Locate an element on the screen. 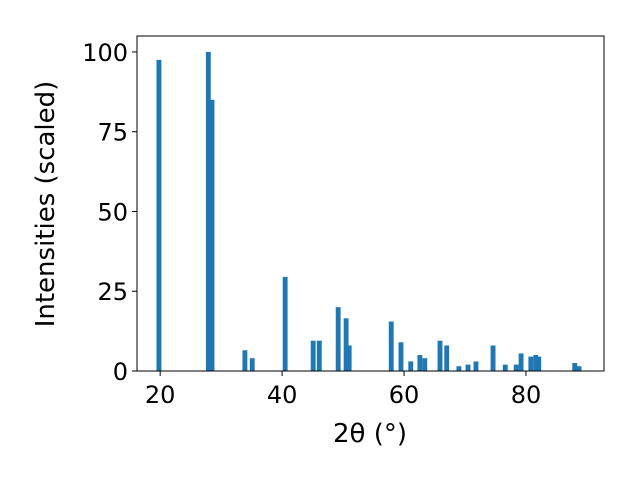 This screenshot has width=640, height=480. y-tick-label: 25 is located at coordinates (112, 292).